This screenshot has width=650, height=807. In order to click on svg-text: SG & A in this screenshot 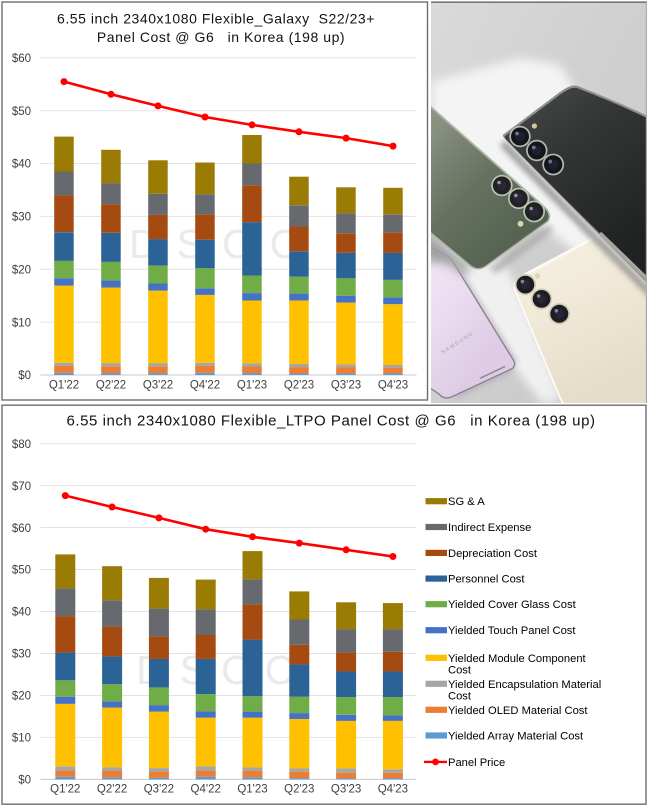, I will do `click(466, 502)`.